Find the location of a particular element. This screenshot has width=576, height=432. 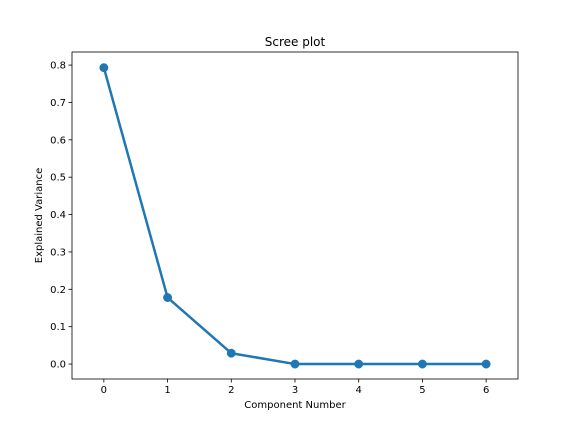

y-tick-label-0-8: 0.8 is located at coordinates (58, 66).